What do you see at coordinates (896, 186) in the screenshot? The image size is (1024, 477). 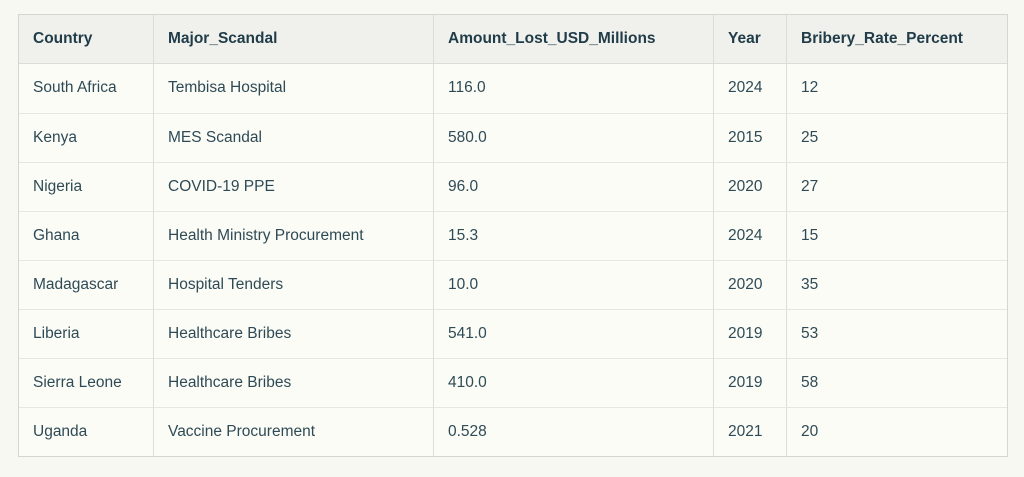 I see `cell-bribery-rate-percent: 27` at bounding box center [896, 186].